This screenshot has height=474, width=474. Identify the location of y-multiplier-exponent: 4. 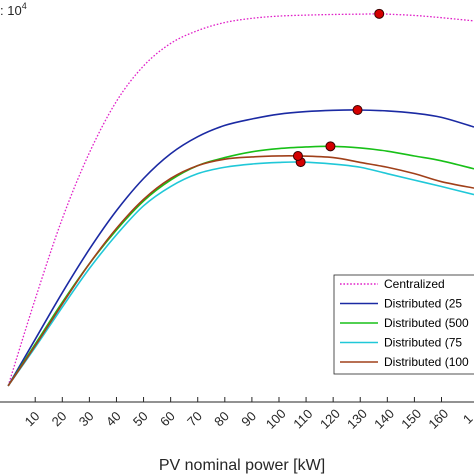
(24, 6).